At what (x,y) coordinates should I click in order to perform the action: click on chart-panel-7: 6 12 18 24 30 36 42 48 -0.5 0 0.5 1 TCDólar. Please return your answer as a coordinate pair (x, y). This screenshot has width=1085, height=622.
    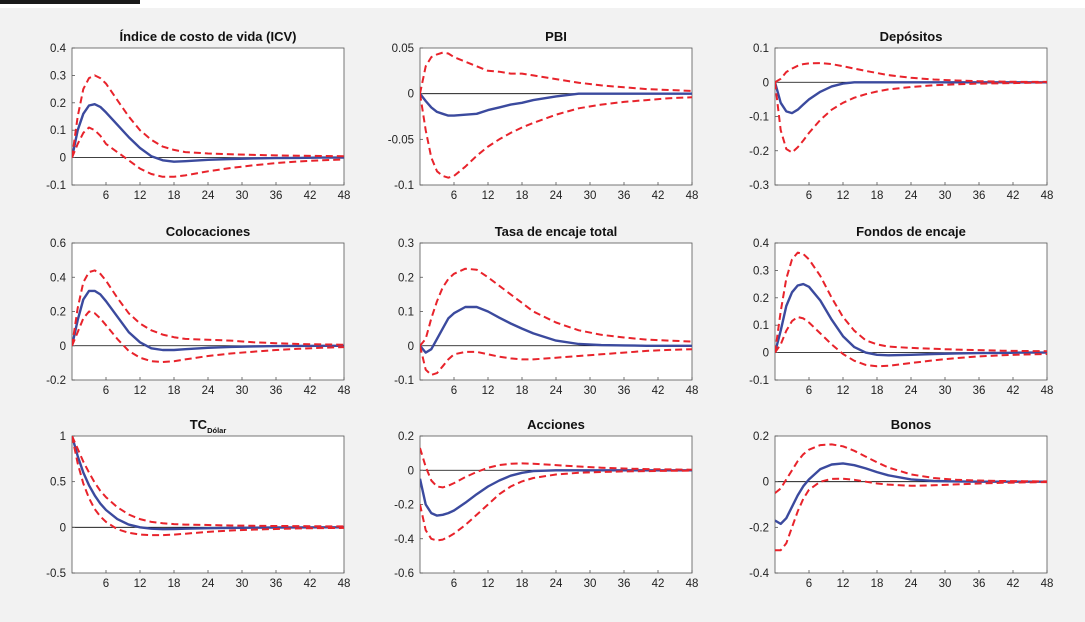
    Looking at the image, I should click on (198, 503).